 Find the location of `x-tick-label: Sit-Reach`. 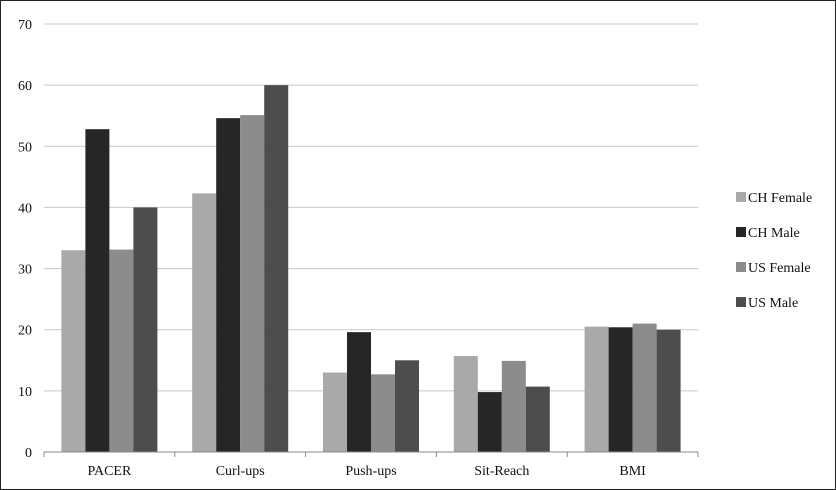

x-tick-label: Sit-Reach is located at coordinates (501, 471).